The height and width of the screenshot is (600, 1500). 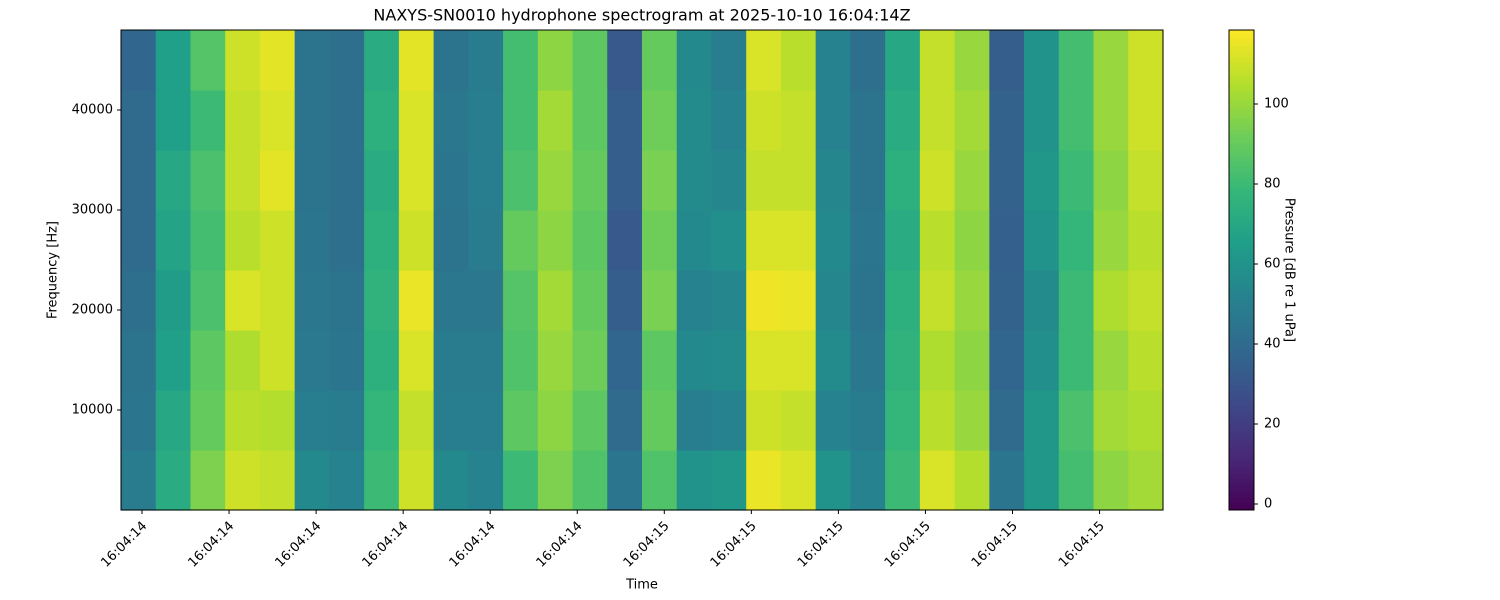 What do you see at coordinates (1258, 270) in the screenshot?
I see `colorbar: 0 20 40 60 80 100` at bounding box center [1258, 270].